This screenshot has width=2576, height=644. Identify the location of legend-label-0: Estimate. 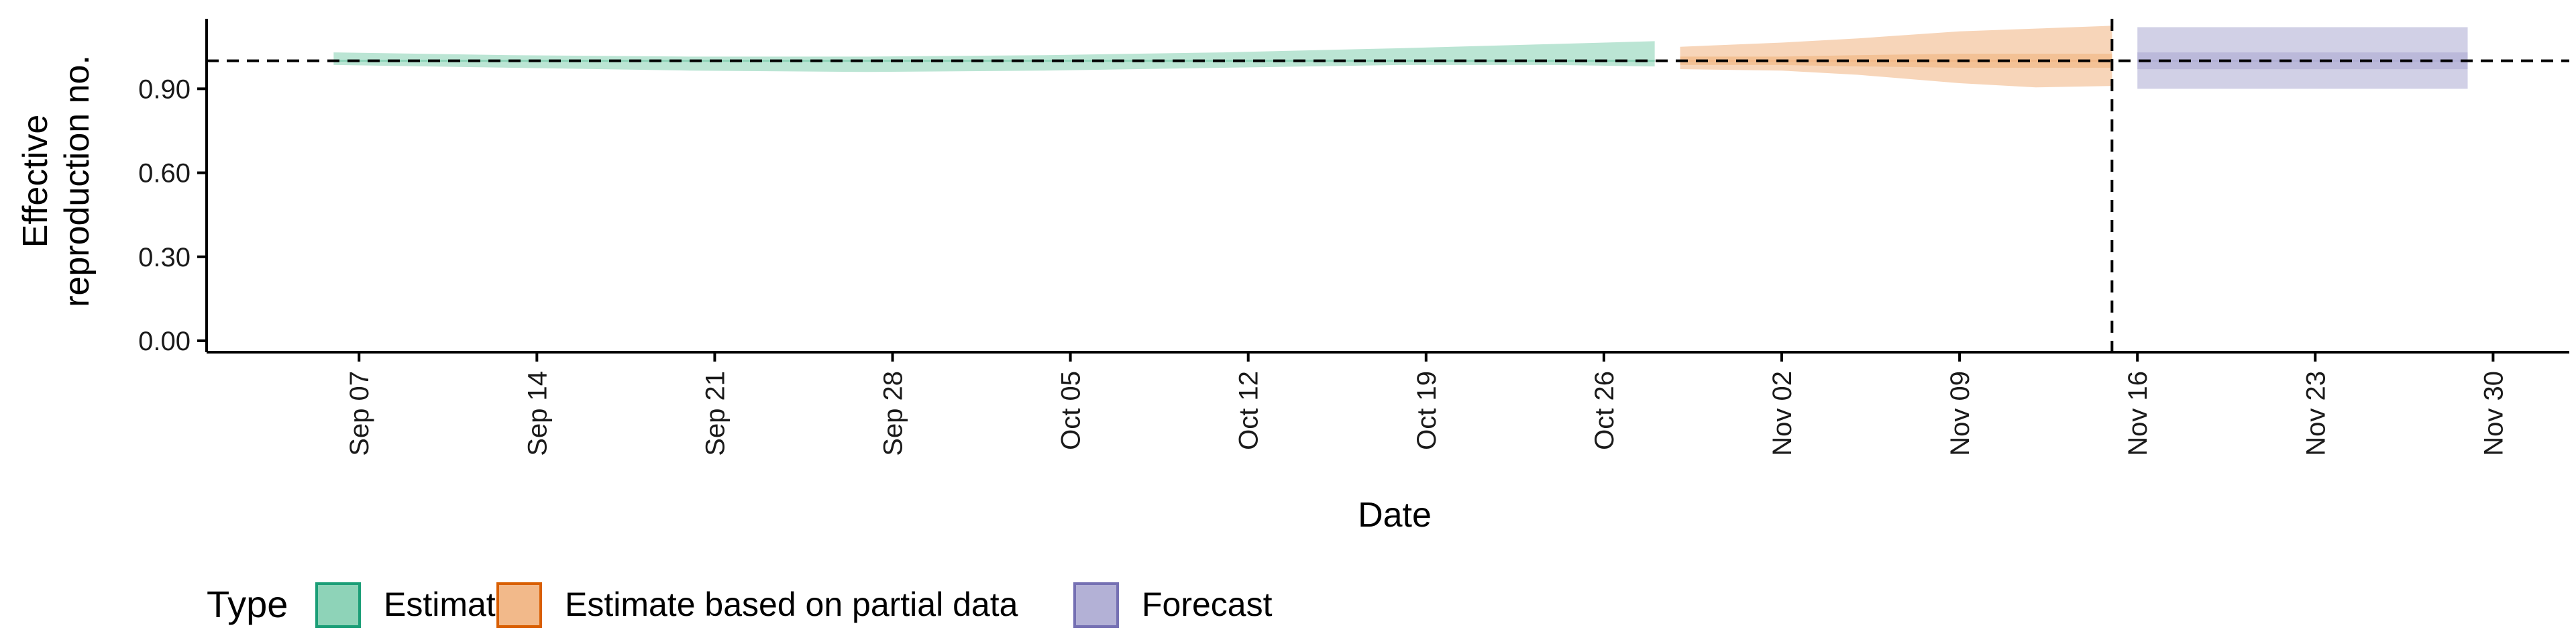
(449, 604).